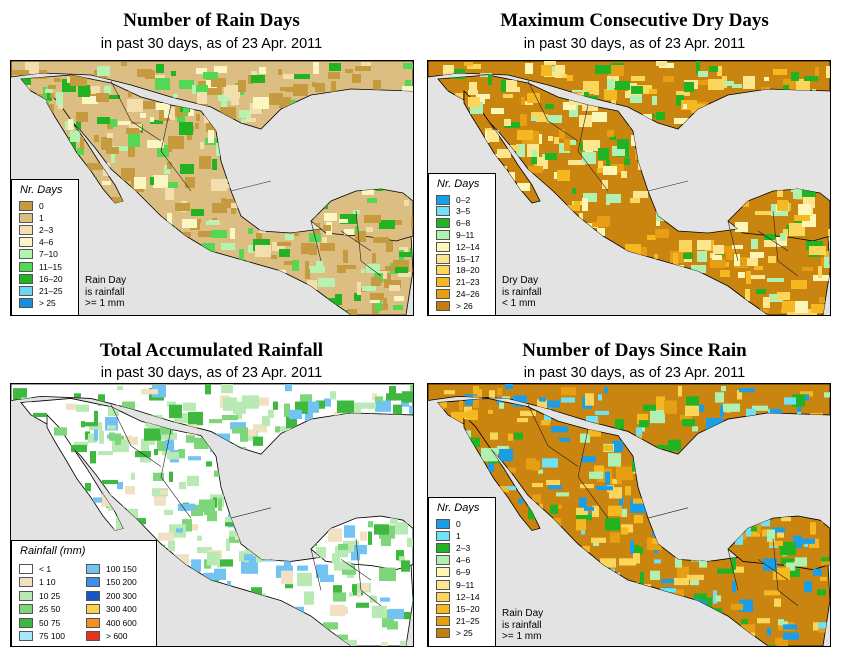 Image resolution: width=846 pixels, height=658 pixels. I want to click on legend-label: 4–6, so click(463, 560).